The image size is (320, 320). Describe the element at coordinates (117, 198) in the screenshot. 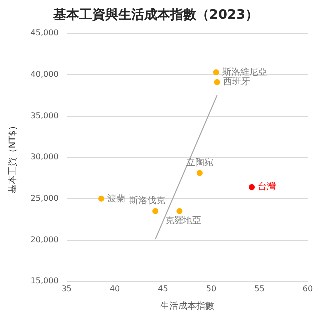

I see `annotation: 波蘭` at that location.